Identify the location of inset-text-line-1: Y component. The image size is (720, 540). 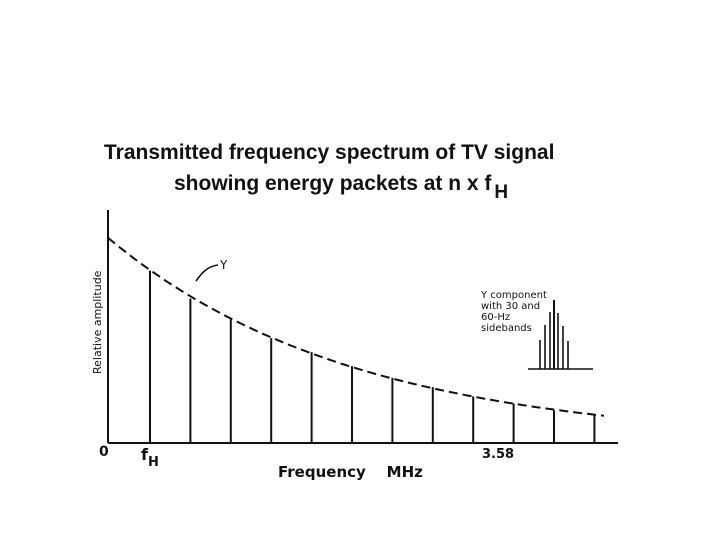
(513, 295).